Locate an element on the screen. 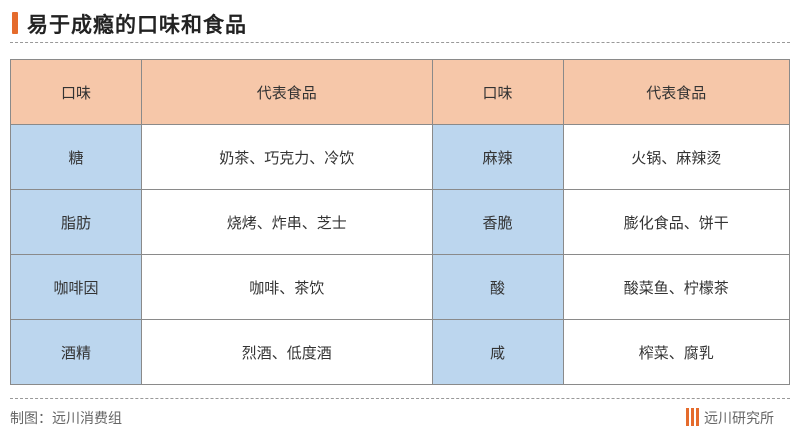  flavor-cell: 酸 is located at coordinates (497, 287).